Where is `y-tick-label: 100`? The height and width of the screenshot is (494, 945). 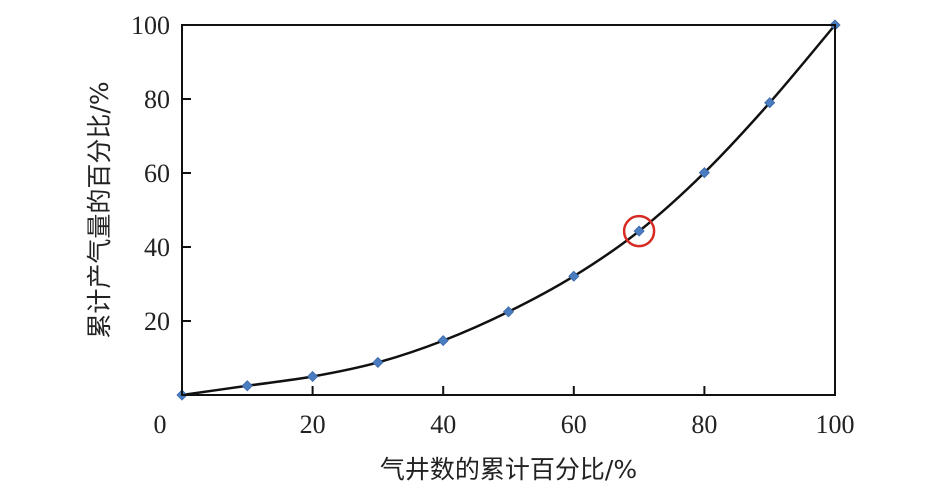 y-tick-label: 100 is located at coordinates (150, 25).